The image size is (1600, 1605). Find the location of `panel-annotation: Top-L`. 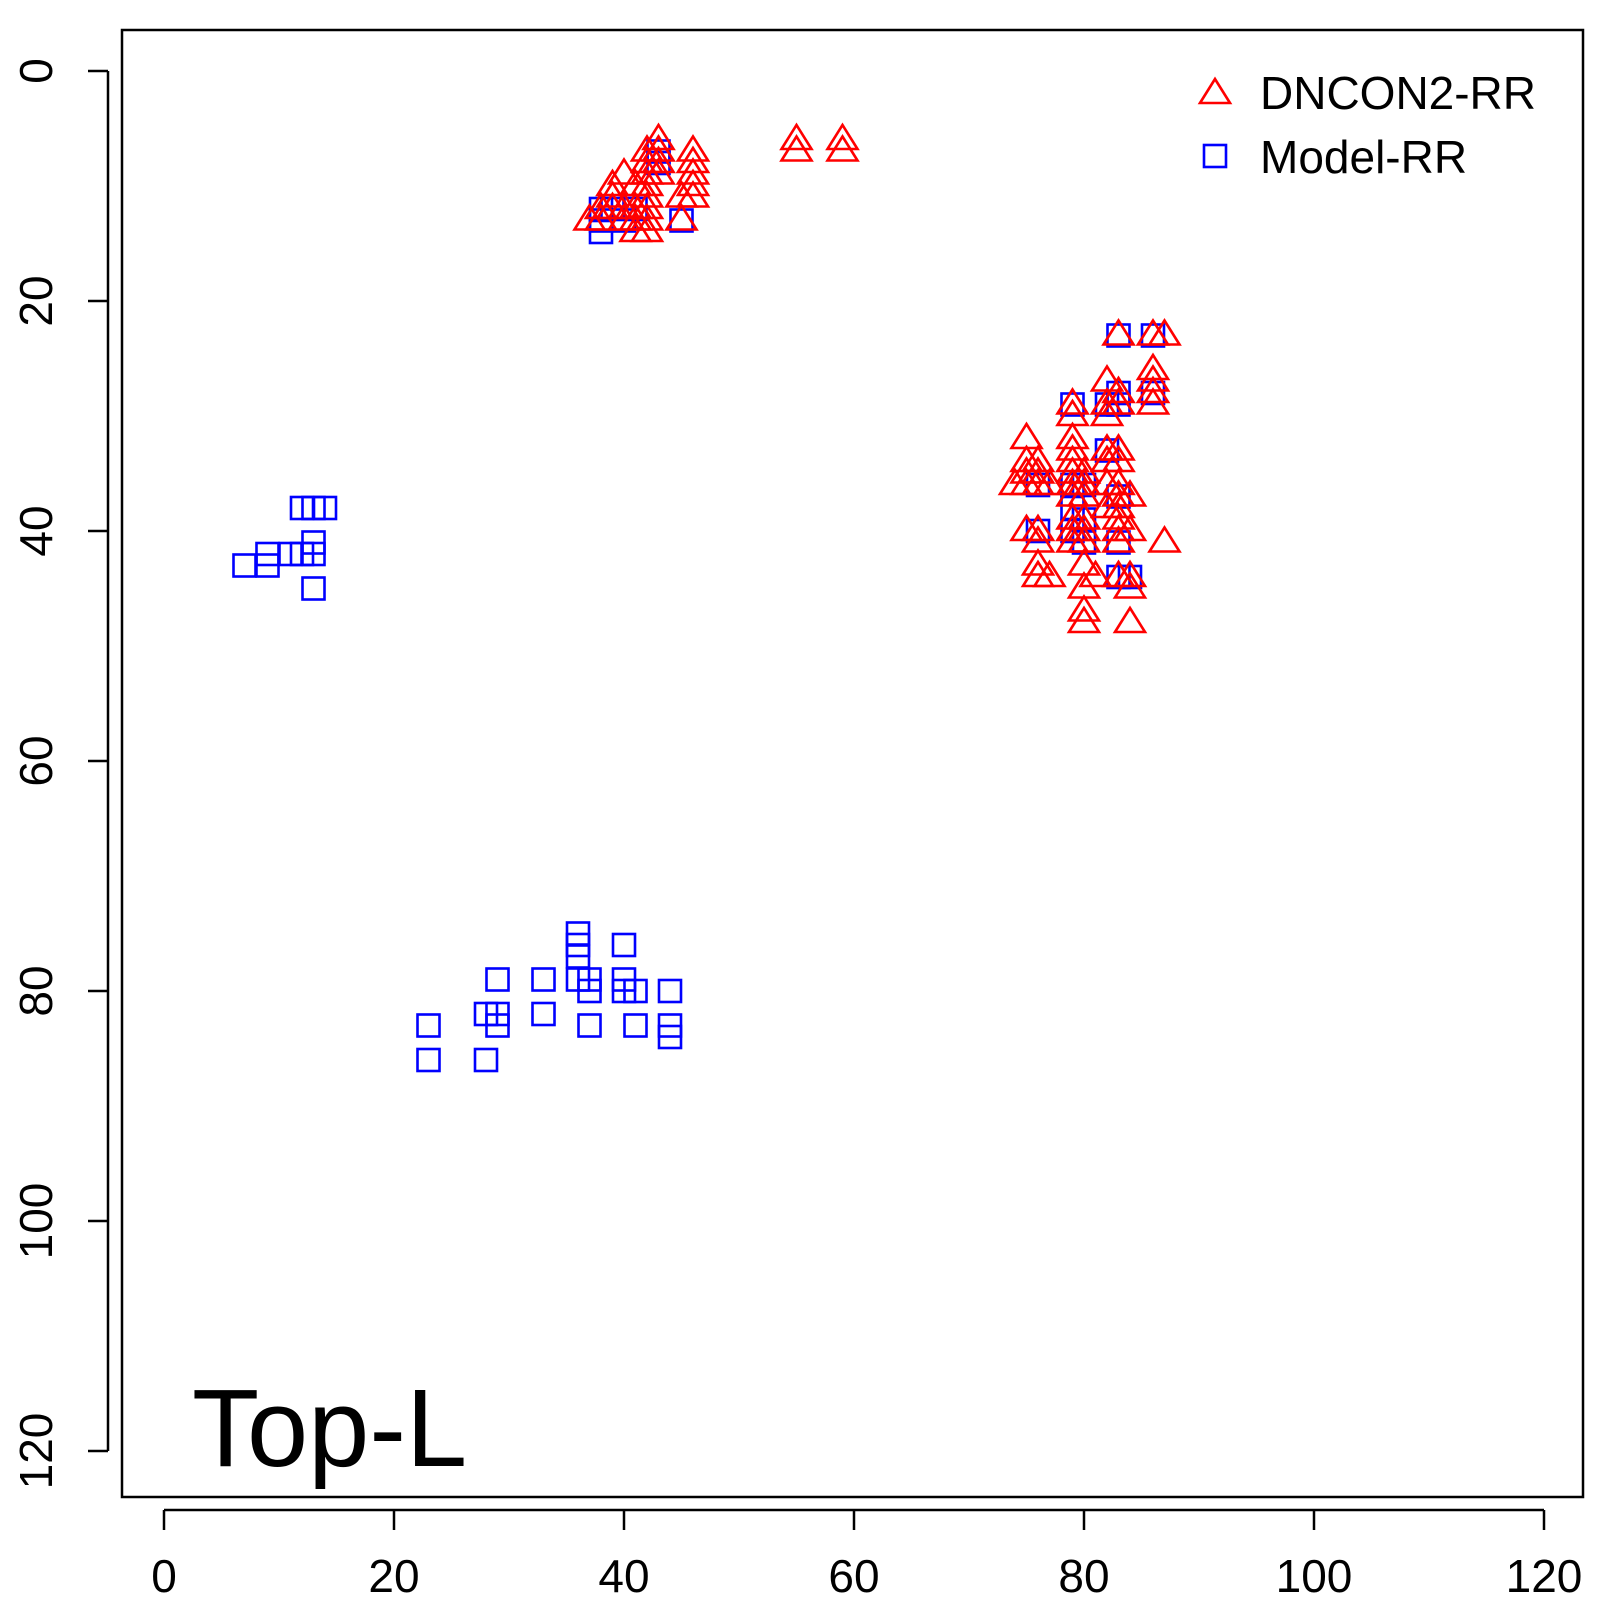

panel-annotation: Top-L is located at coordinates (329, 1428).